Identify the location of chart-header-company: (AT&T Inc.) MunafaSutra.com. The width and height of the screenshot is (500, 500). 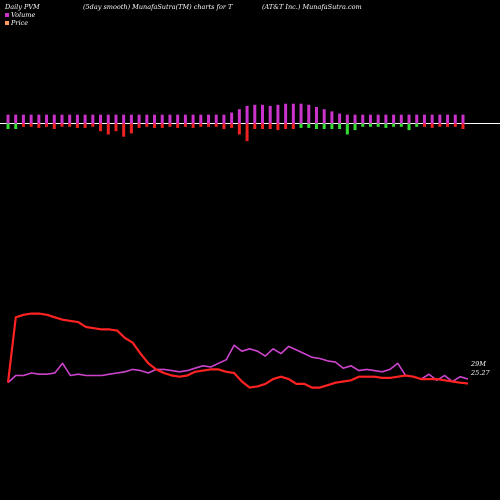
(312, 7).